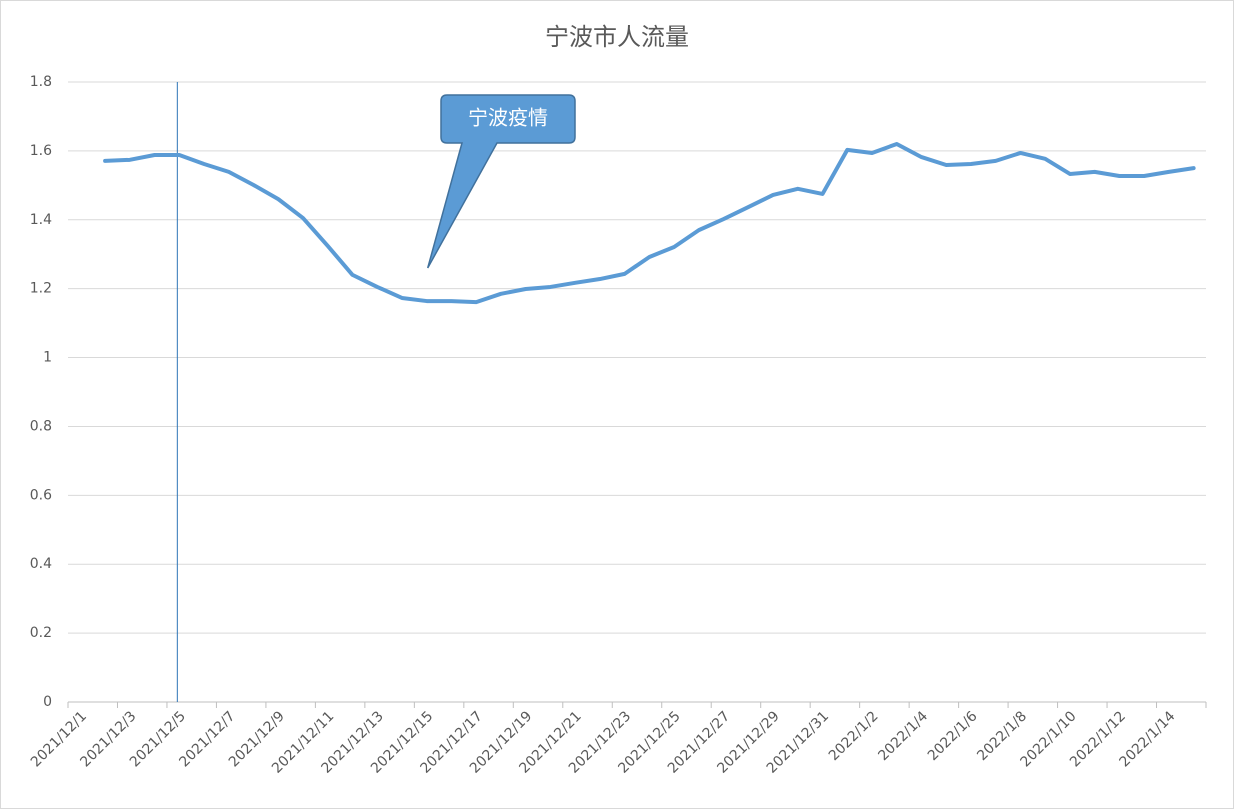  Describe the element at coordinates (41, 151) in the screenshot. I see `y-tick-label: 1.6` at that location.